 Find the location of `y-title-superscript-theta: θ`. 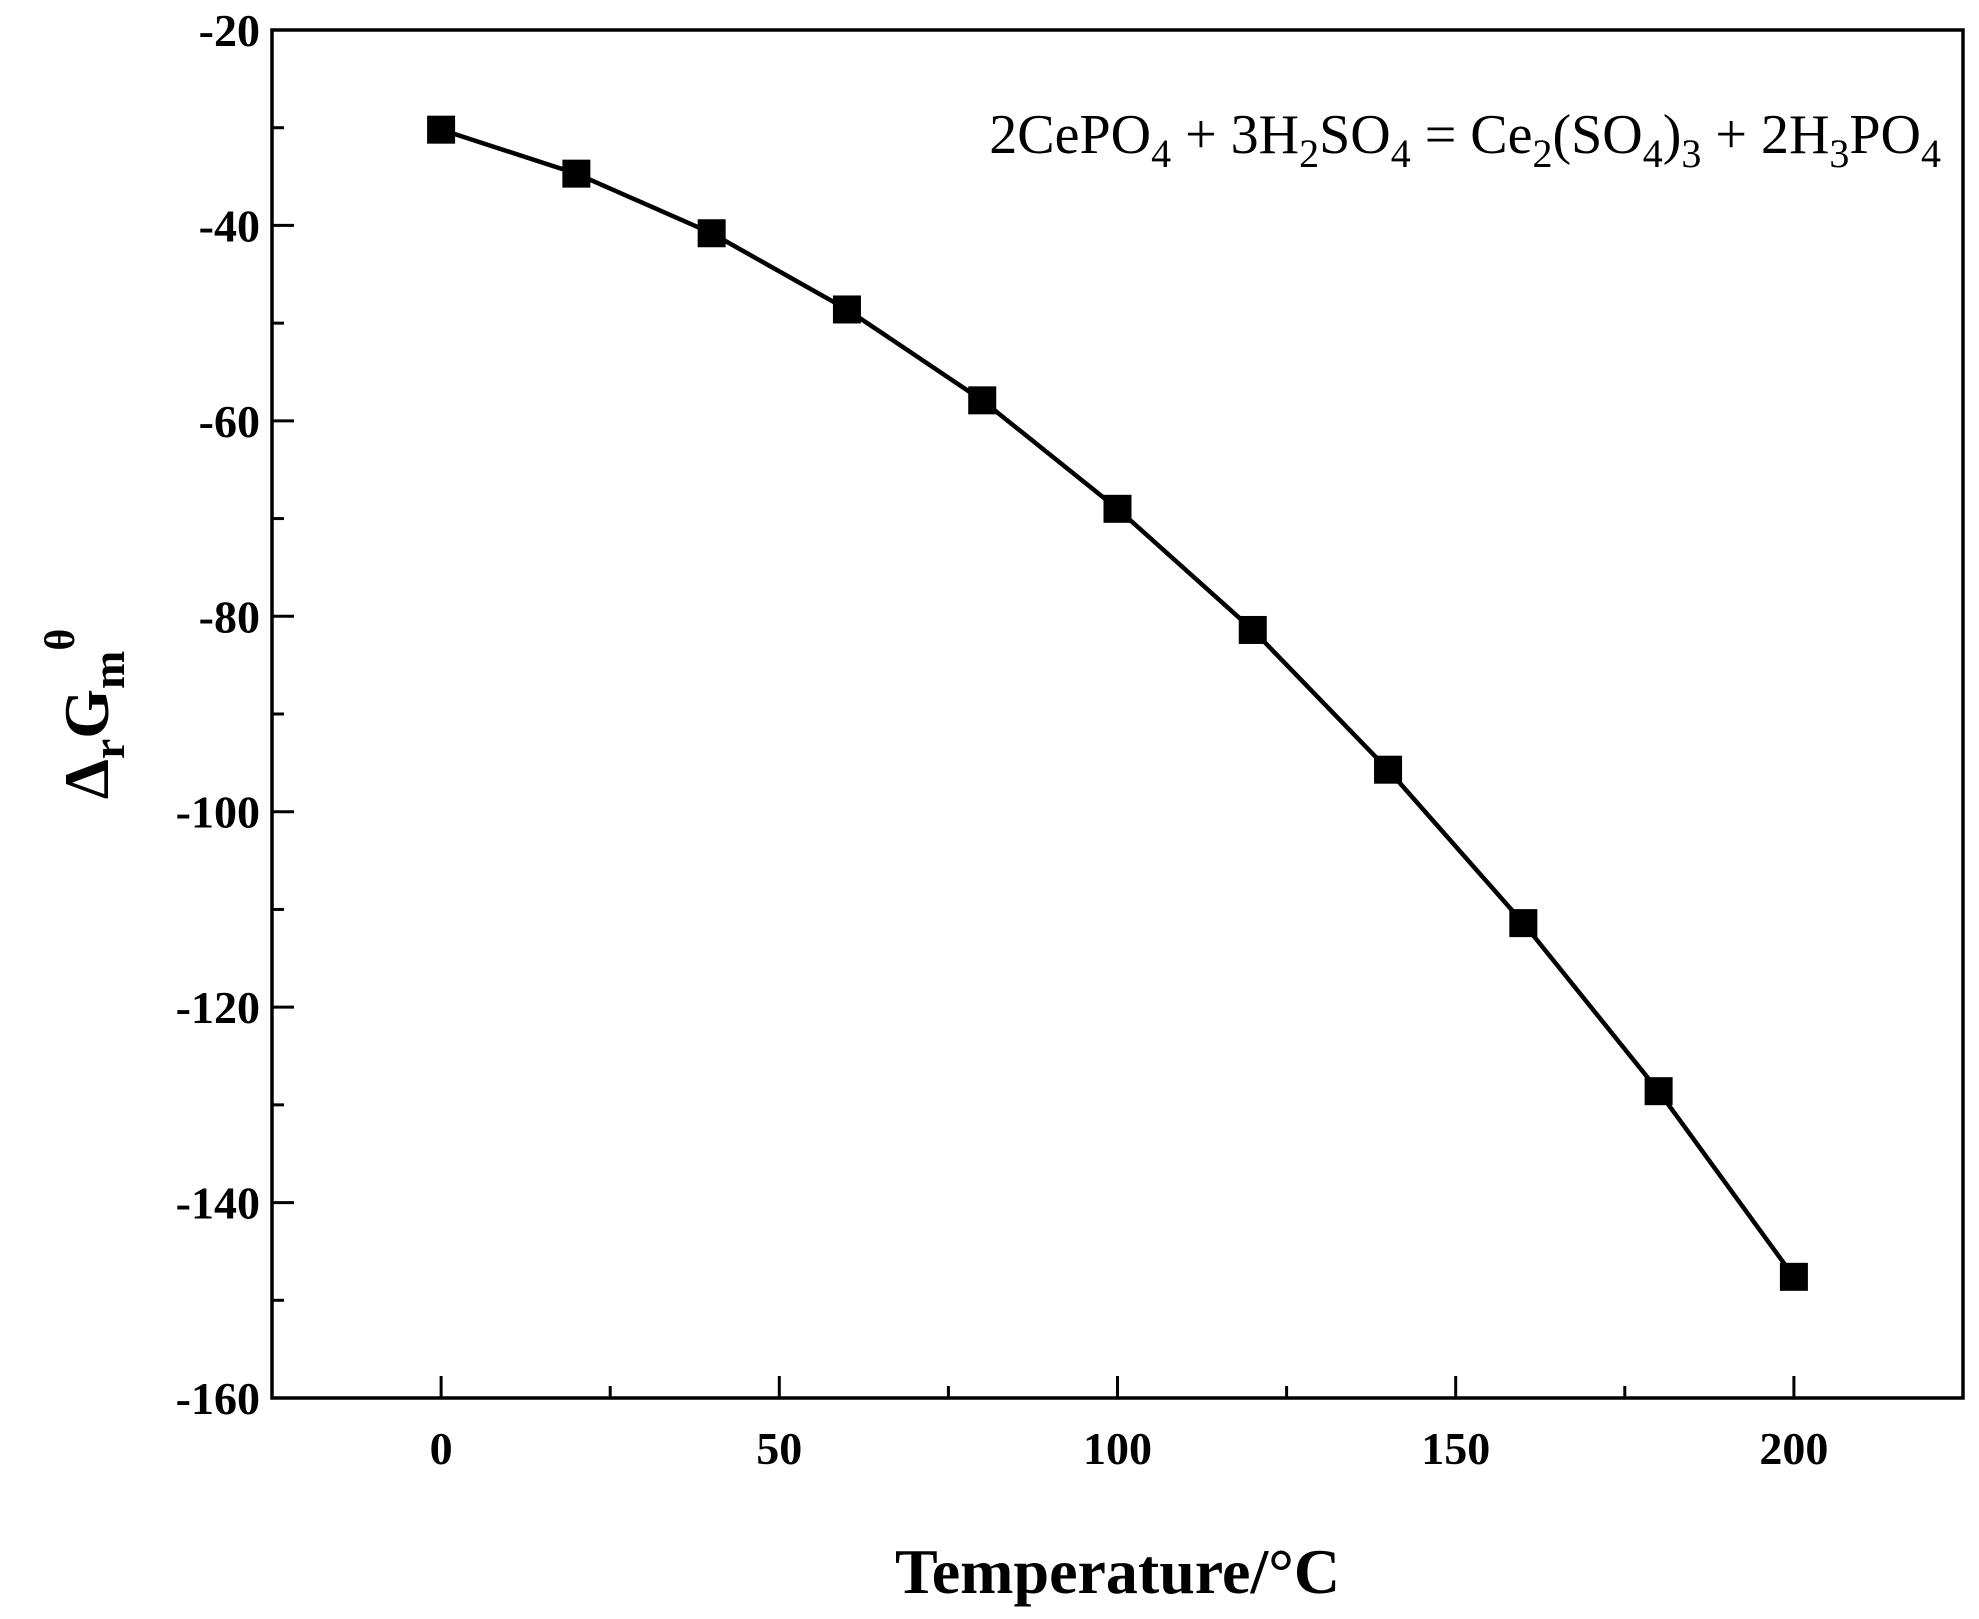

y-title-superscript-theta: θ is located at coordinates (61, 640).